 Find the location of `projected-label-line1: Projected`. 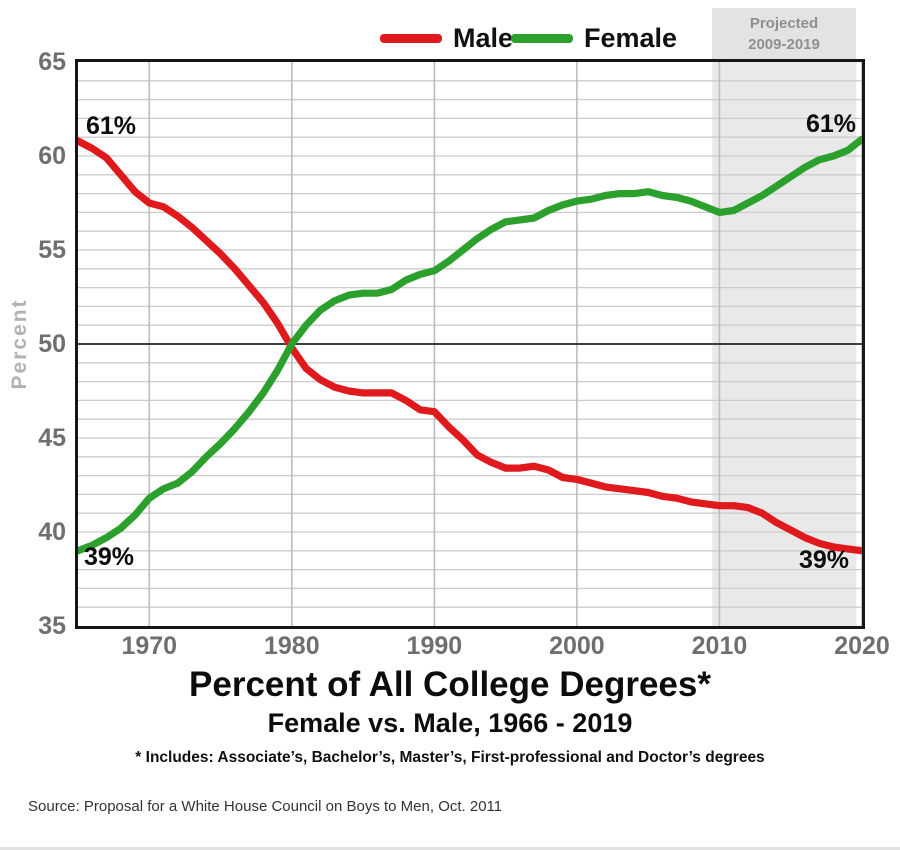

projected-label-line1: Projected is located at coordinates (784, 23).